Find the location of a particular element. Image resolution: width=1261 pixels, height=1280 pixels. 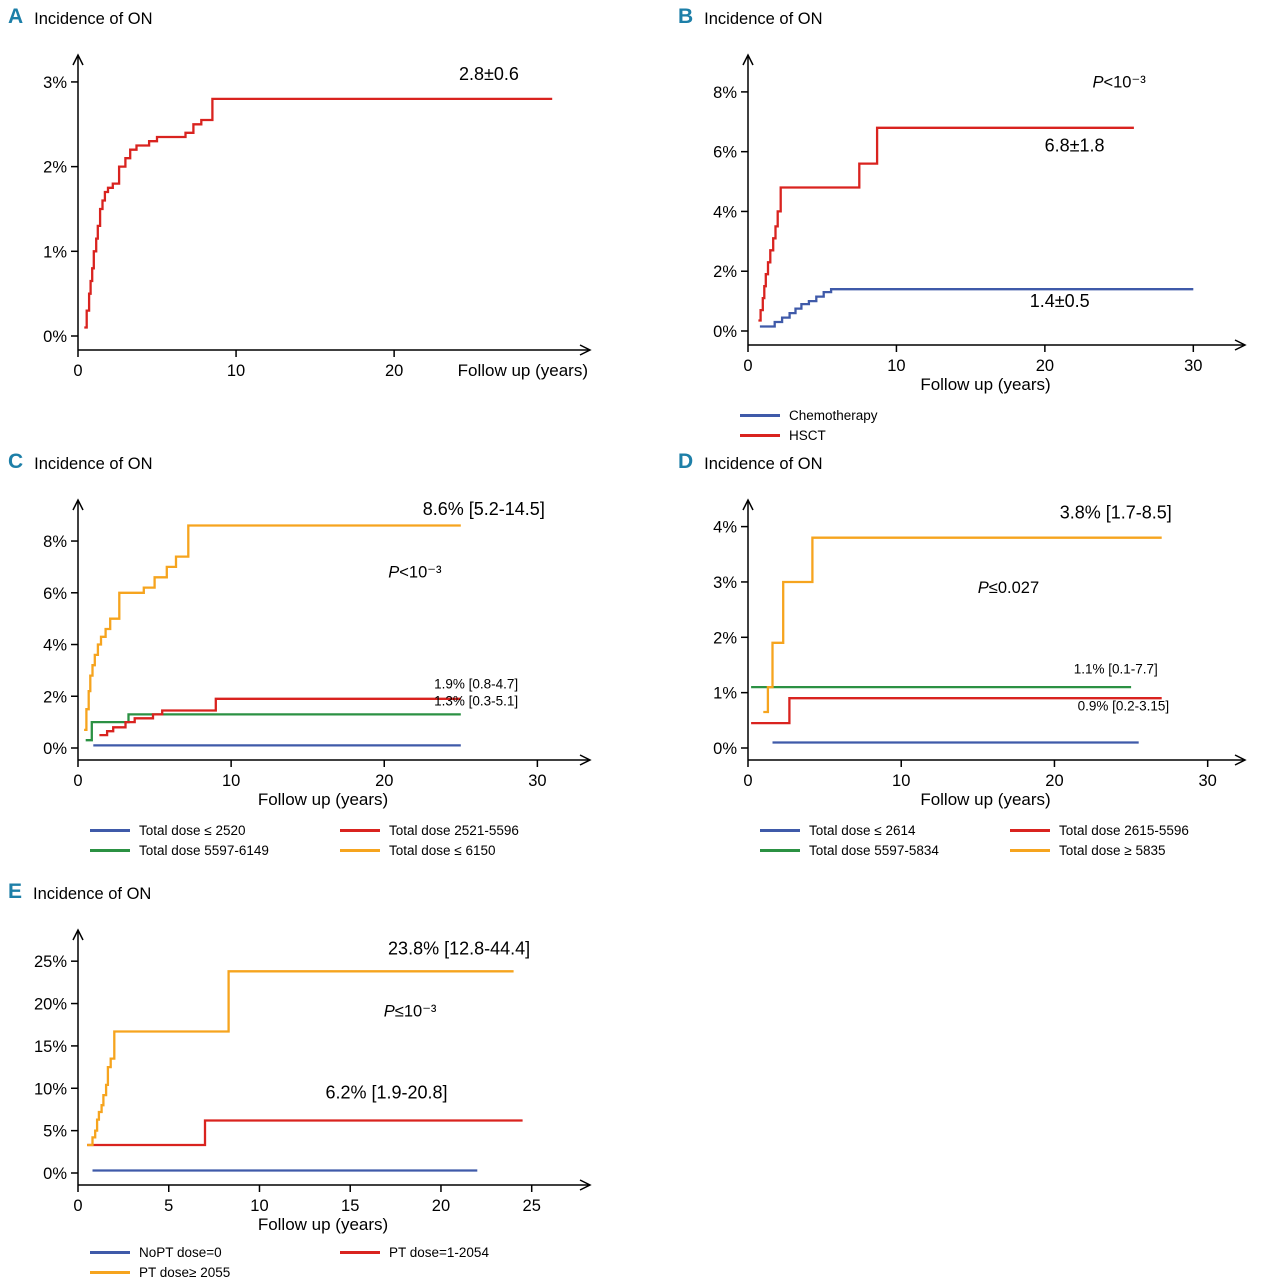

legend-item: Total dose ≤ 2520 is located at coordinates (215, 830).